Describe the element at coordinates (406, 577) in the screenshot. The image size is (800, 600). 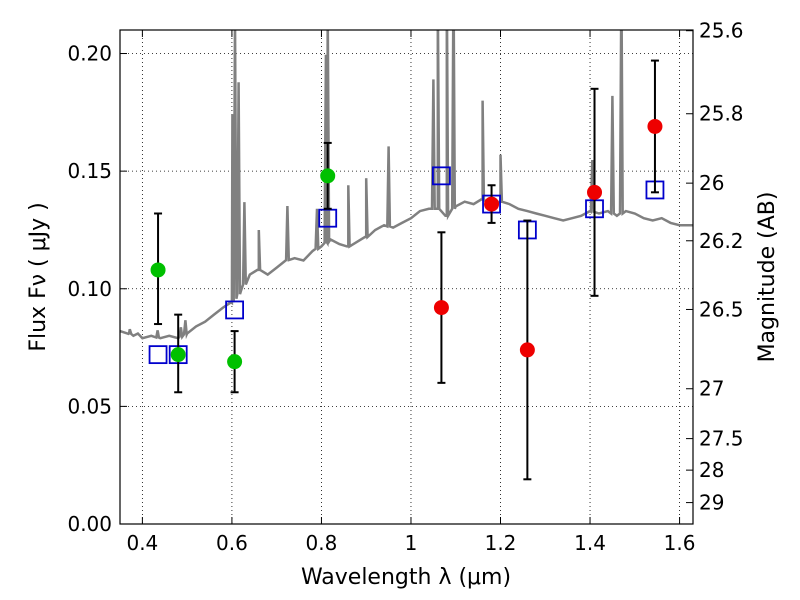
I see `x-axis-label: Wavelength λ (μm)` at that location.